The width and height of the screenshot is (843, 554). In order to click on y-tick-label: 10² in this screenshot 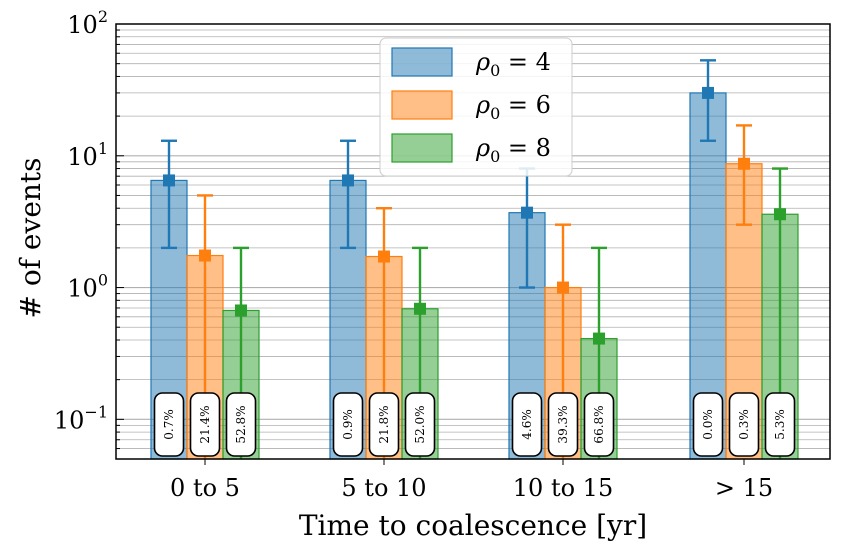, I will do `click(87, 23)`.